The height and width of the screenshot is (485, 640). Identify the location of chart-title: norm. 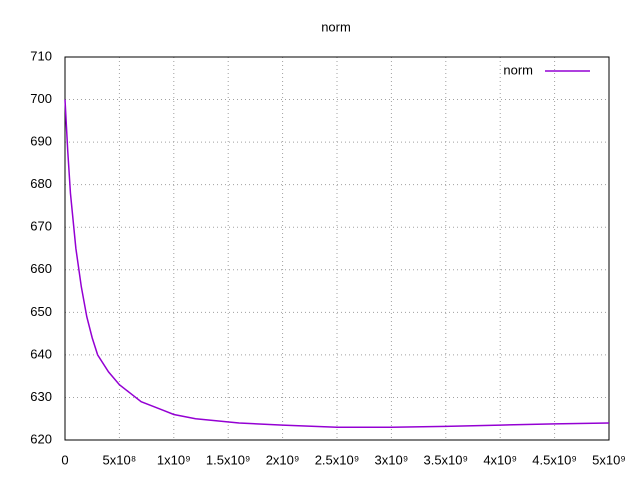
(336, 26).